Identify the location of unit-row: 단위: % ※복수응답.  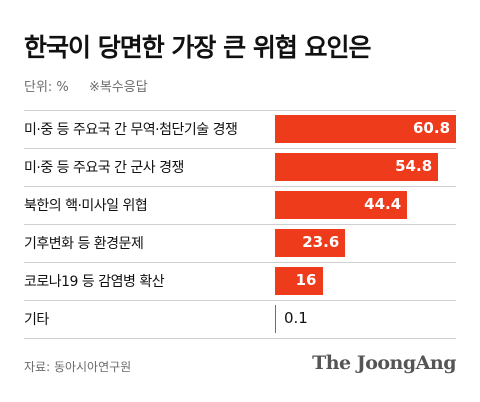
(86, 85).